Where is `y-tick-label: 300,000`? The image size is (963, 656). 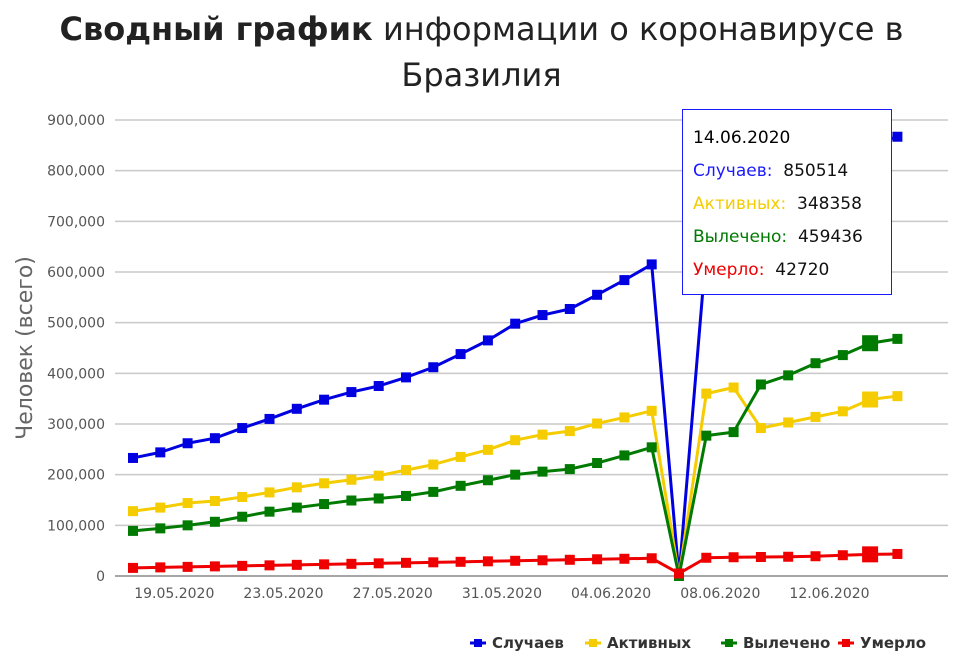
y-tick-label: 300,000 is located at coordinates (76, 425).